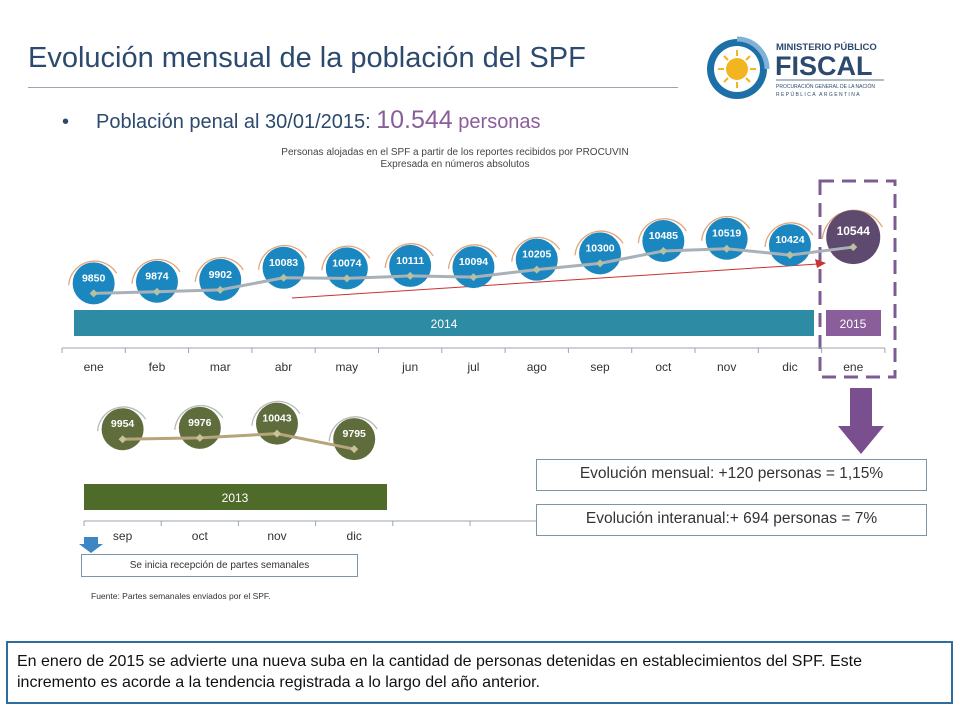  Describe the element at coordinates (94, 278) in the screenshot. I see `data-label-0: 9850` at that location.